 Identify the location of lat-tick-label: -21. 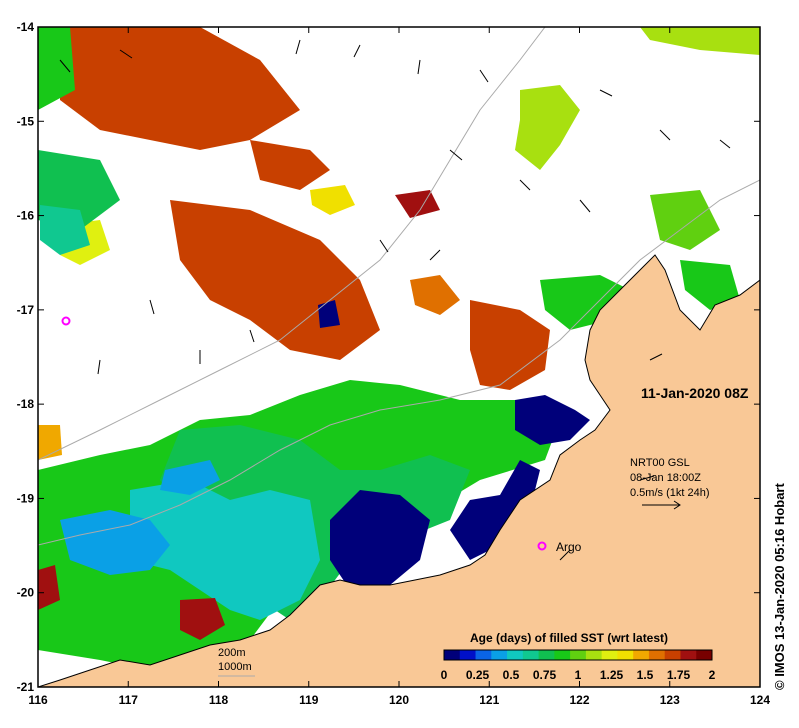
(26, 687).